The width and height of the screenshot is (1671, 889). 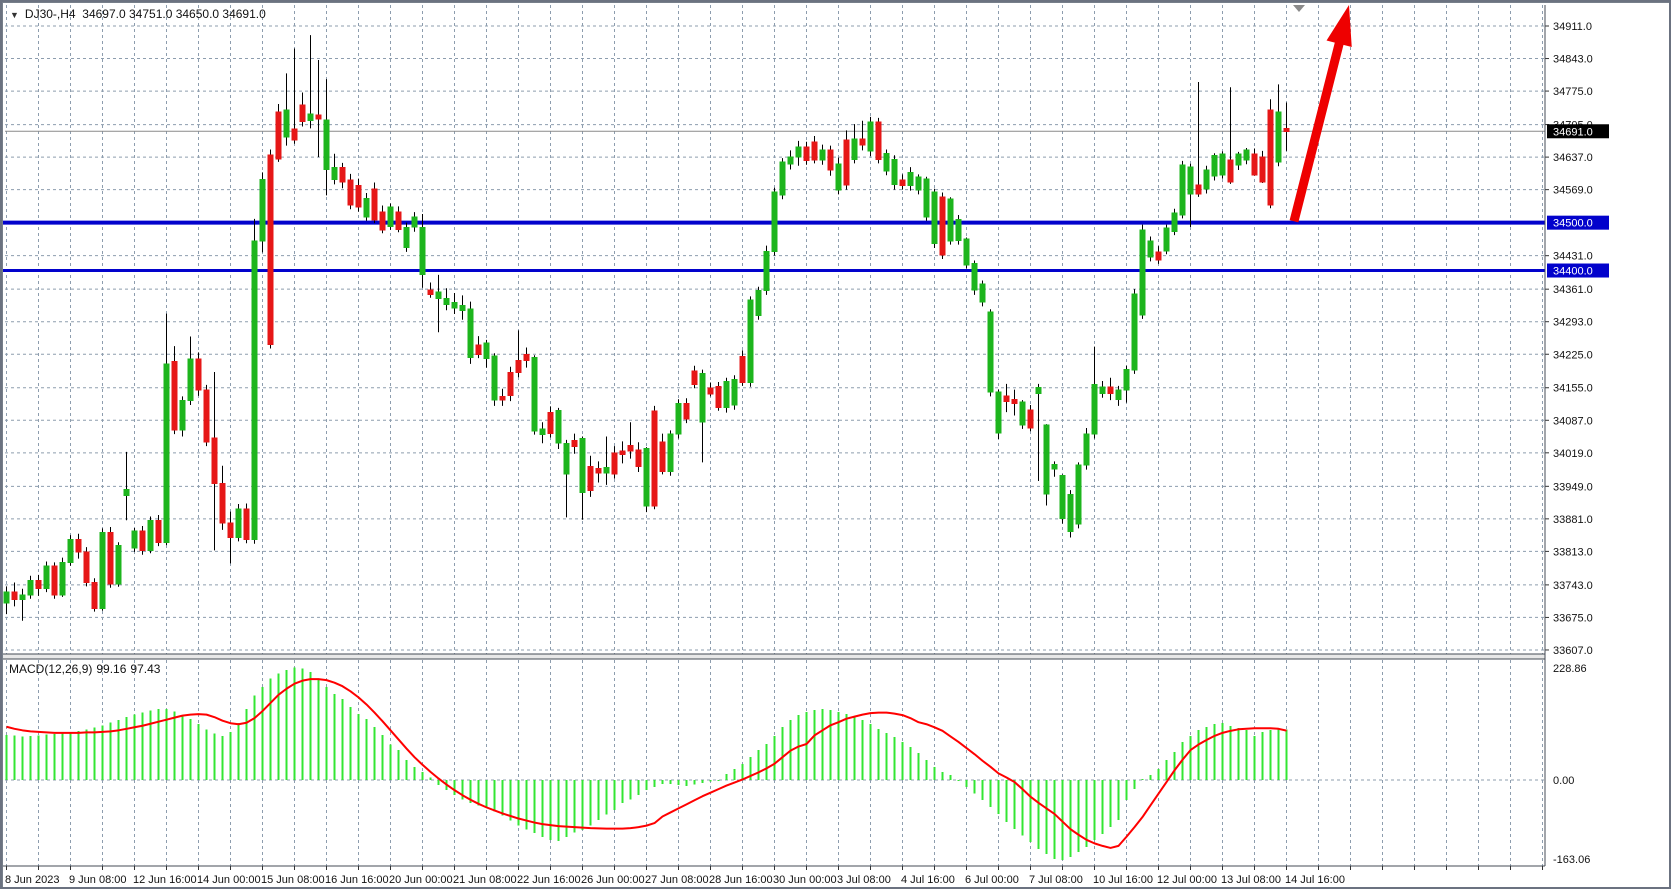 I want to click on price-axis-label: 34019.0, so click(x=1573, y=454).